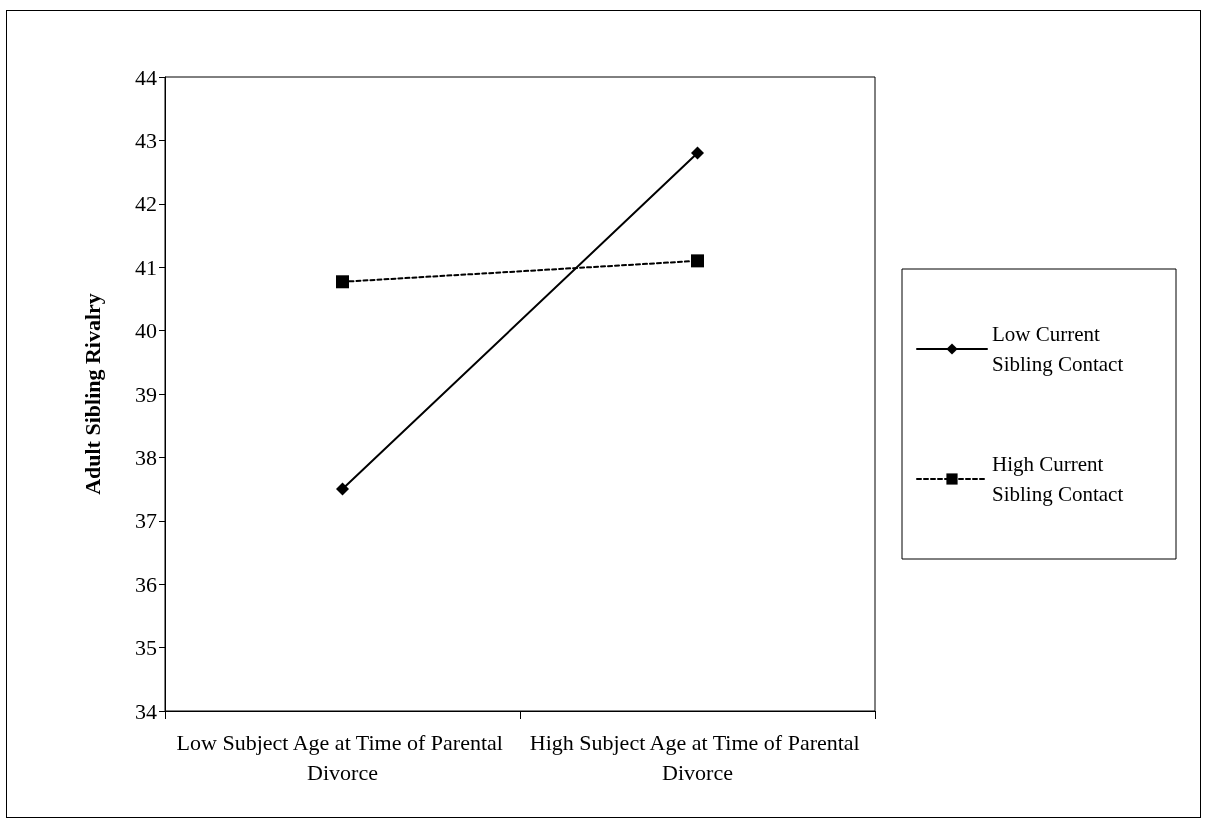  I want to click on legend-label: Low Current Sibling Contact, so click(1058, 349).